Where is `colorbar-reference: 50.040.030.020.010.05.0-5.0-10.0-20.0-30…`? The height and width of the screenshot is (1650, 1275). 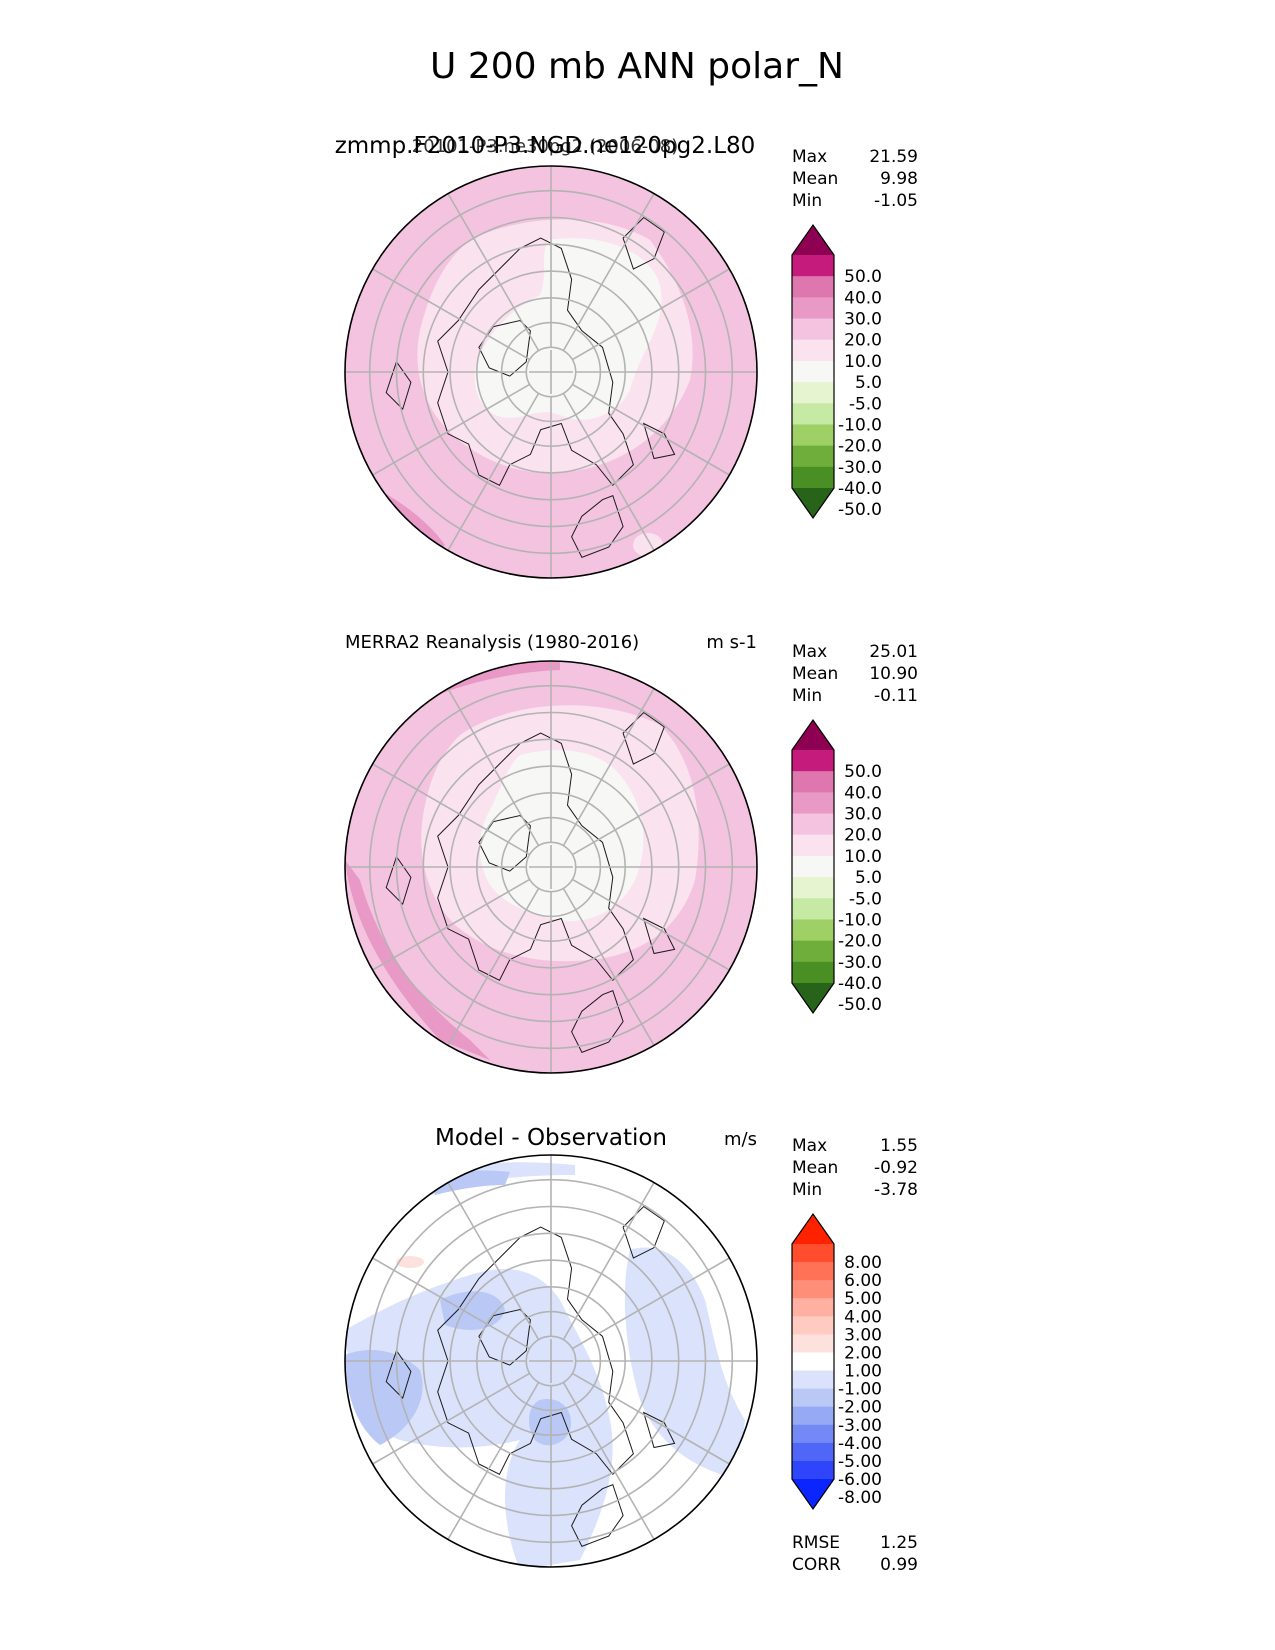 colorbar-reference: 50.040.030.020.010.05.0-5.0-10.0-20.0-30… is located at coordinates (836, 866).